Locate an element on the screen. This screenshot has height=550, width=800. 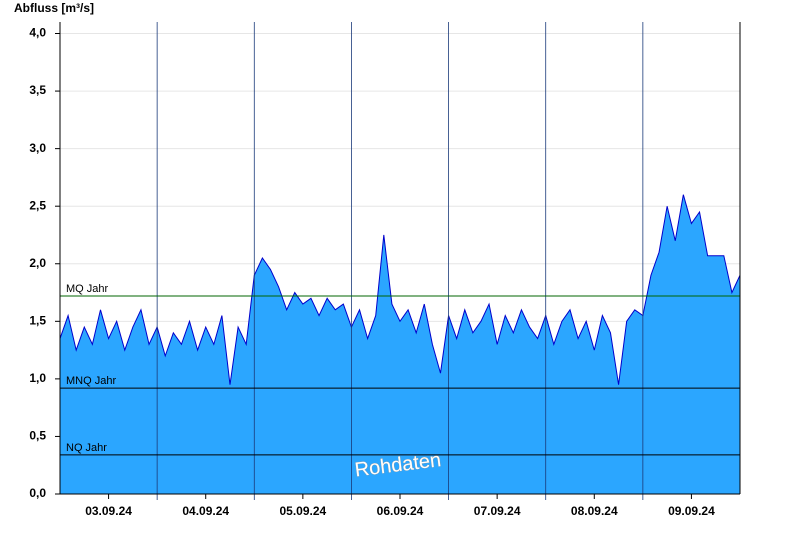
chart-title: Abfluss [m³/s] is located at coordinates (54, 8).